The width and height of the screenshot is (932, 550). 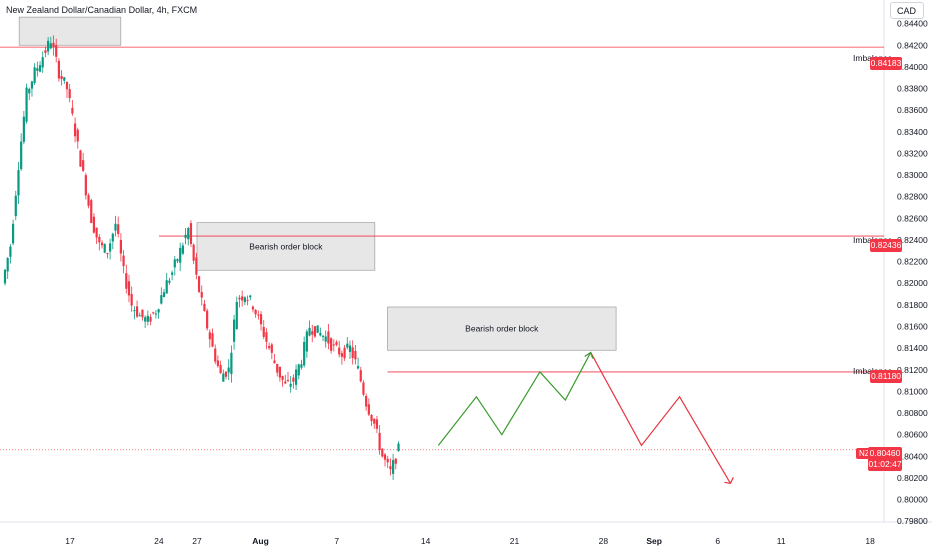 What do you see at coordinates (912, 240) in the screenshot?
I see `y-tick-label: 0.82400` at bounding box center [912, 240].